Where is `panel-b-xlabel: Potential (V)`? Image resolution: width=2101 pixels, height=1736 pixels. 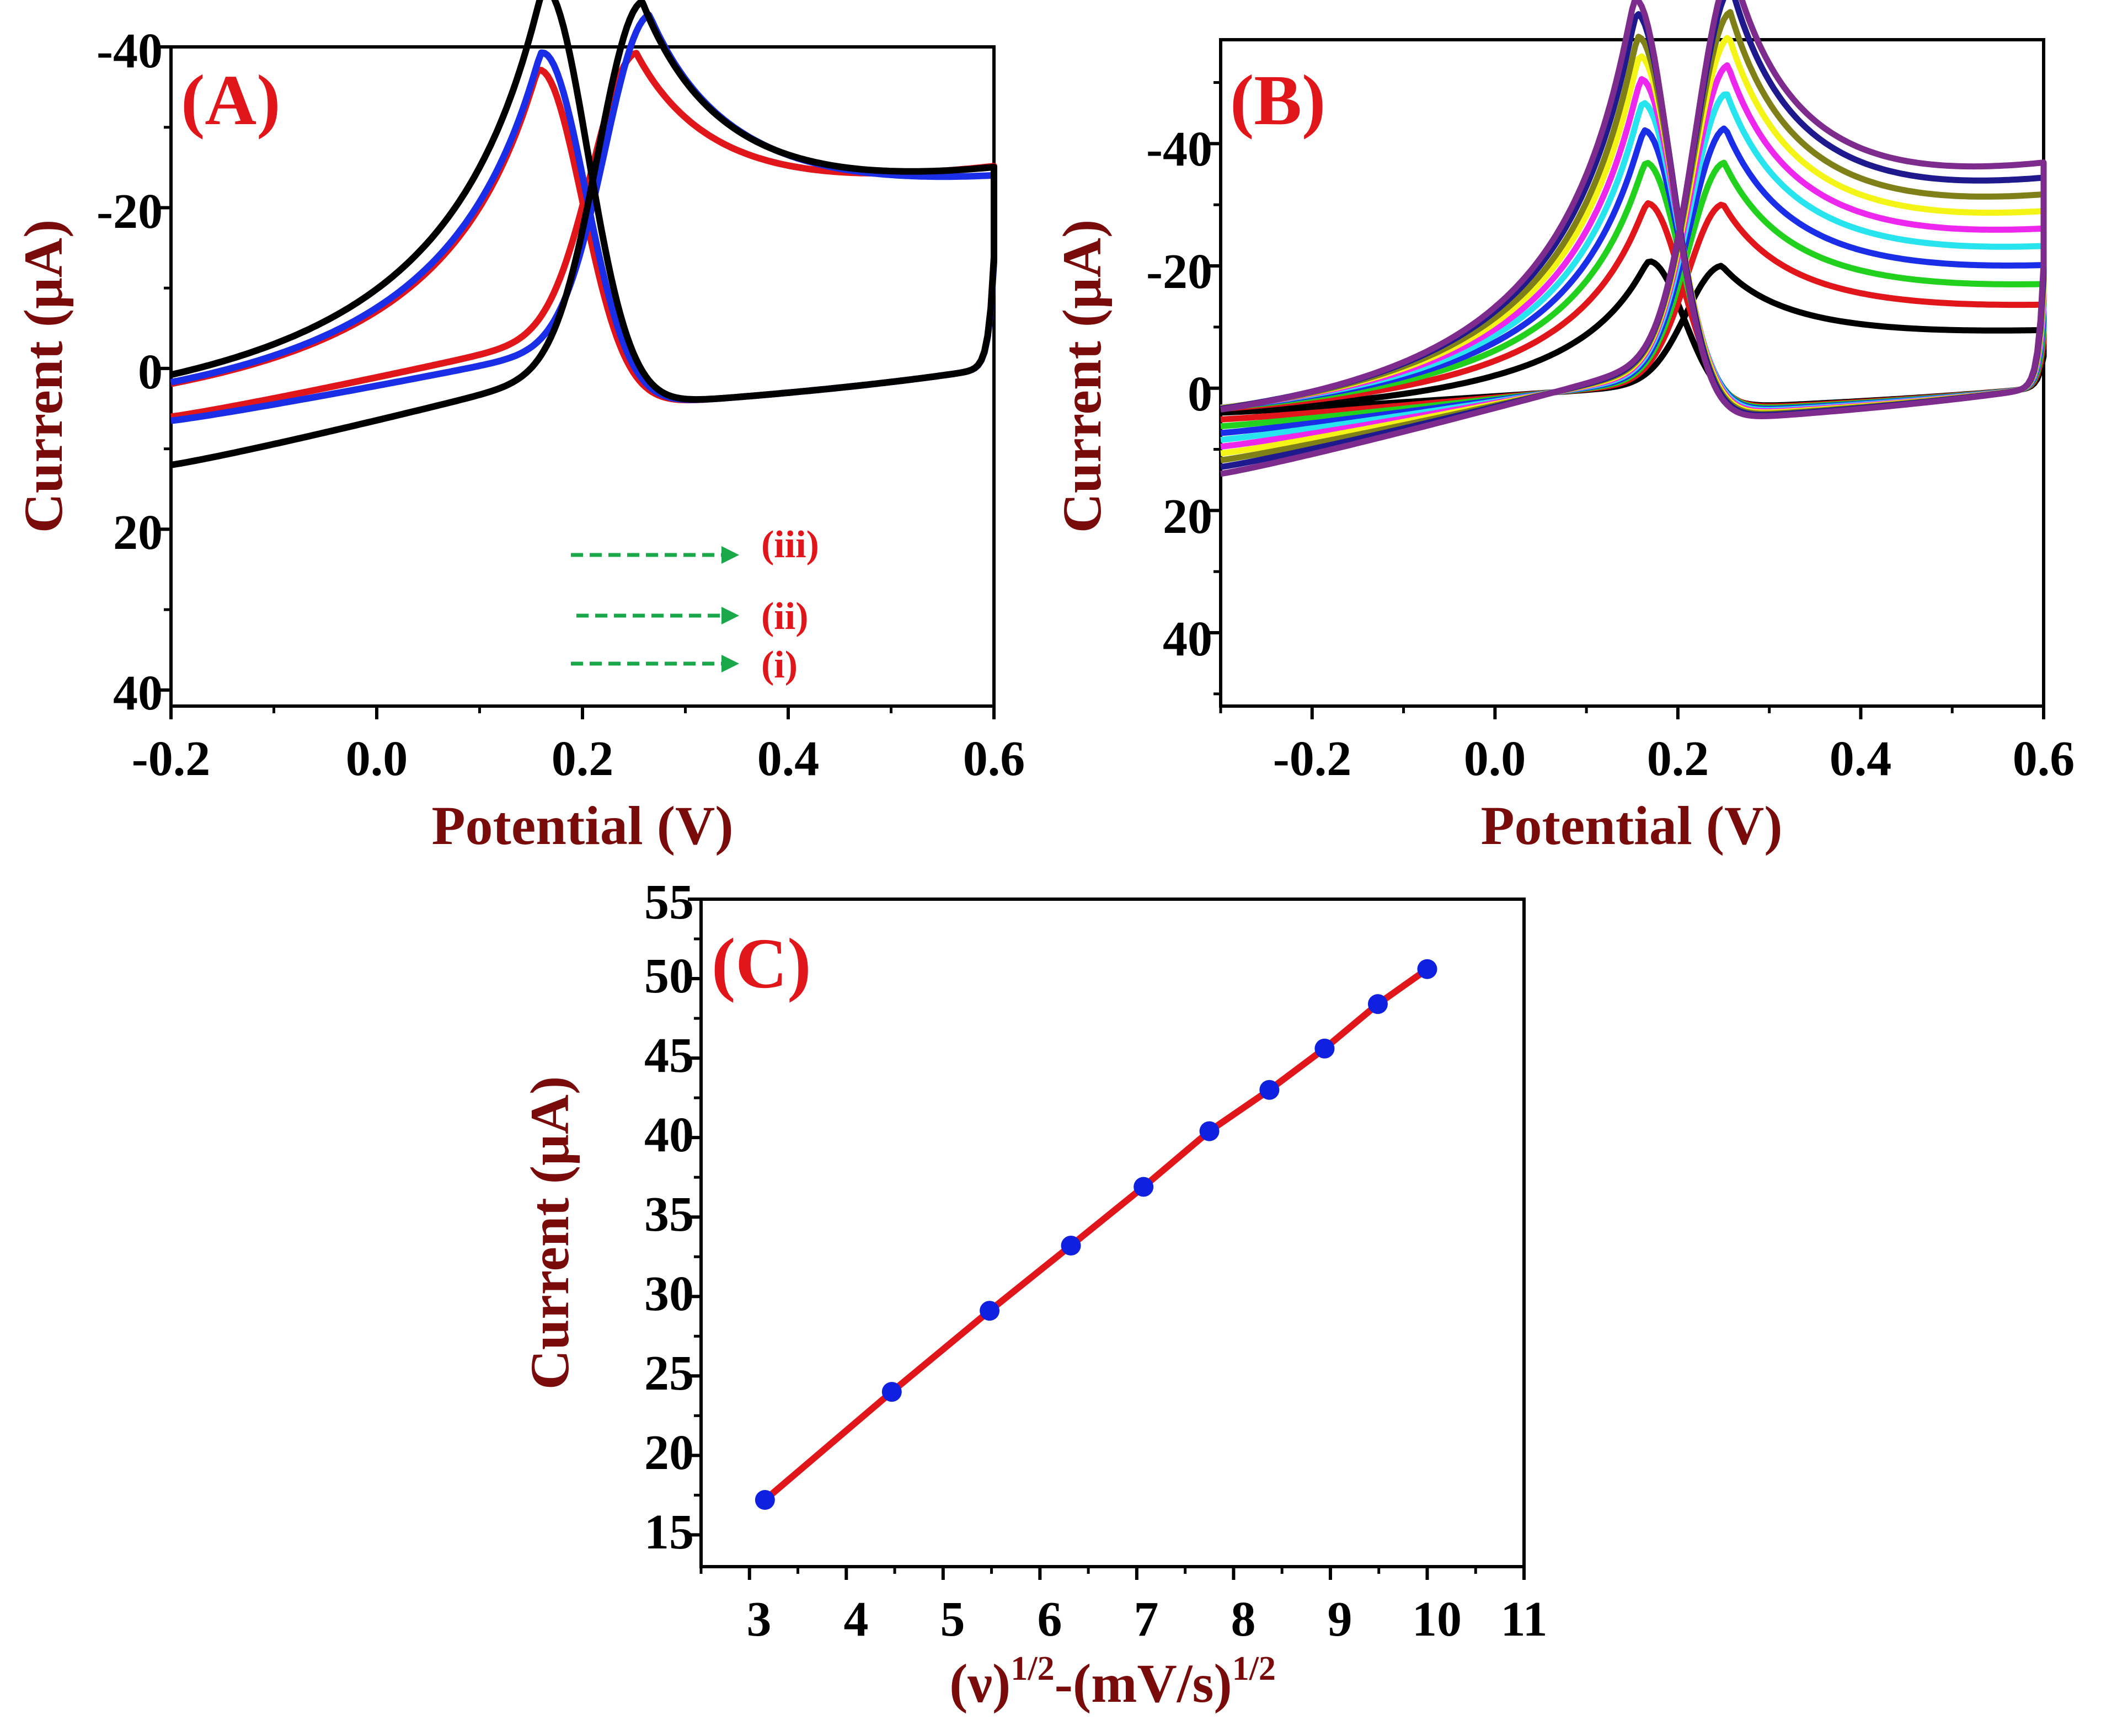
panel-b-xlabel: Potential (V) is located at coordinates (1631, 825).